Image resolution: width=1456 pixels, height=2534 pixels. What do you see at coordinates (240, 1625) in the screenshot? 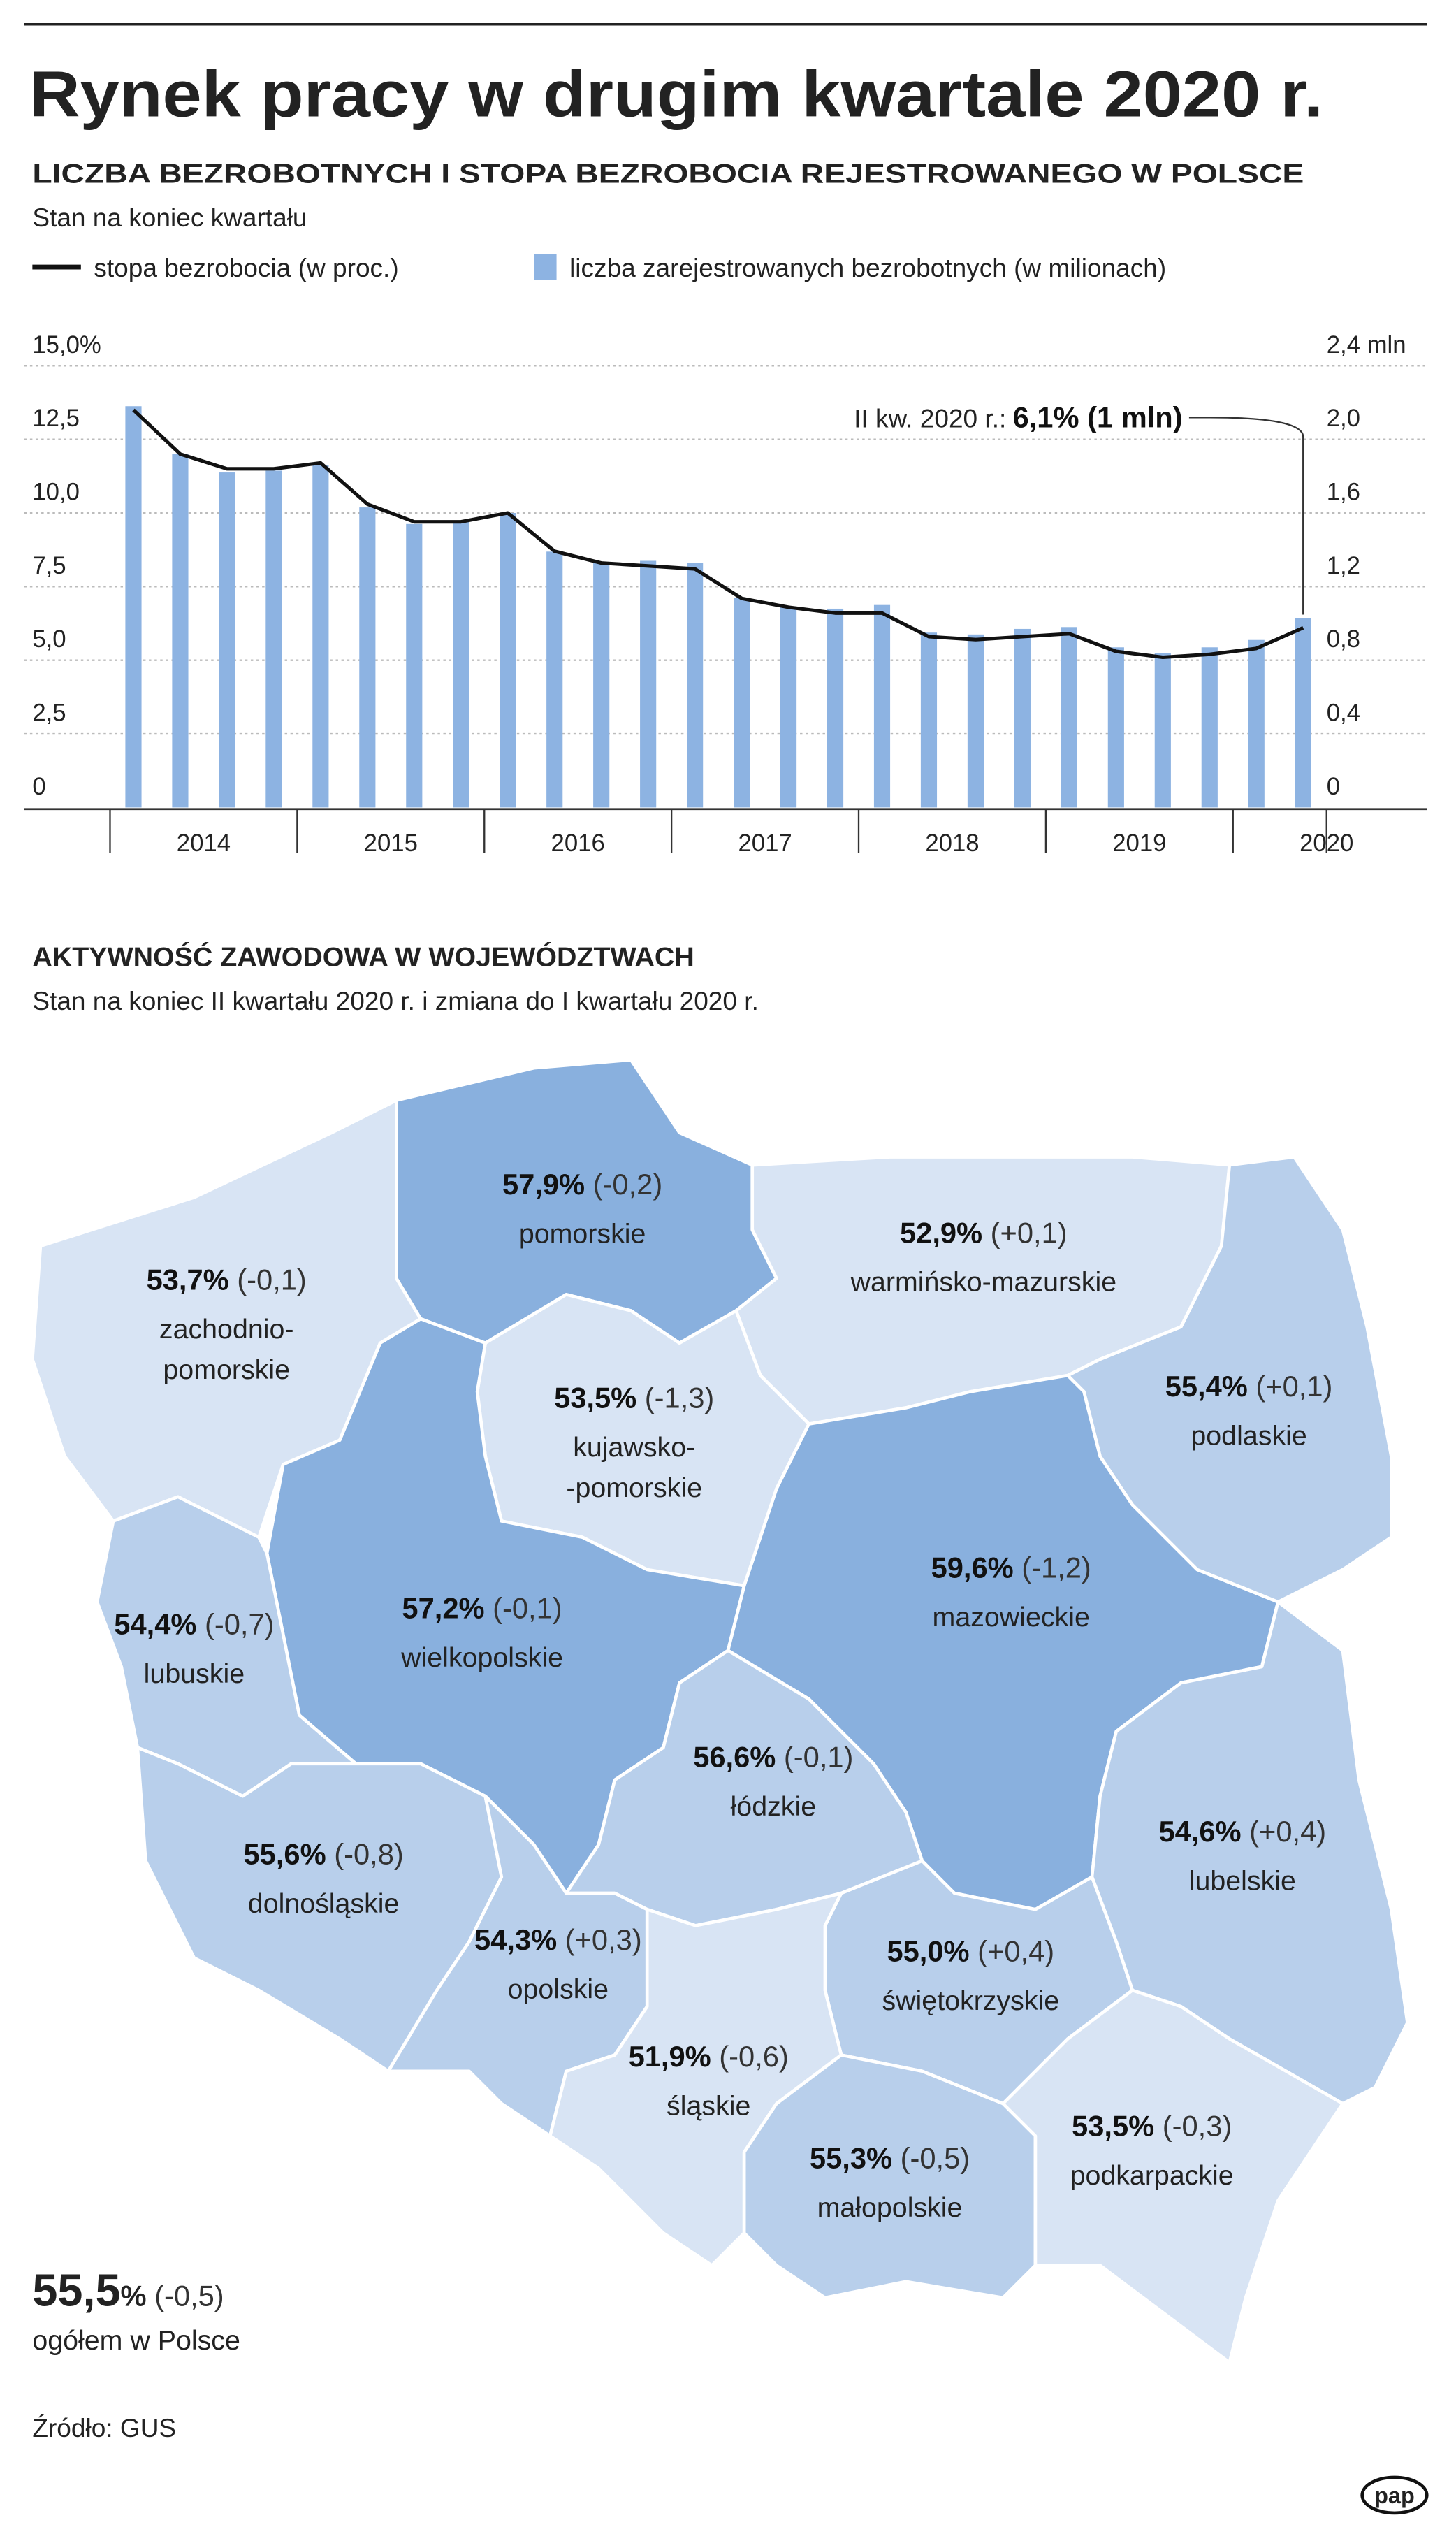
I see `region-change: (-0,7)` at bounding box center [240, 1625].